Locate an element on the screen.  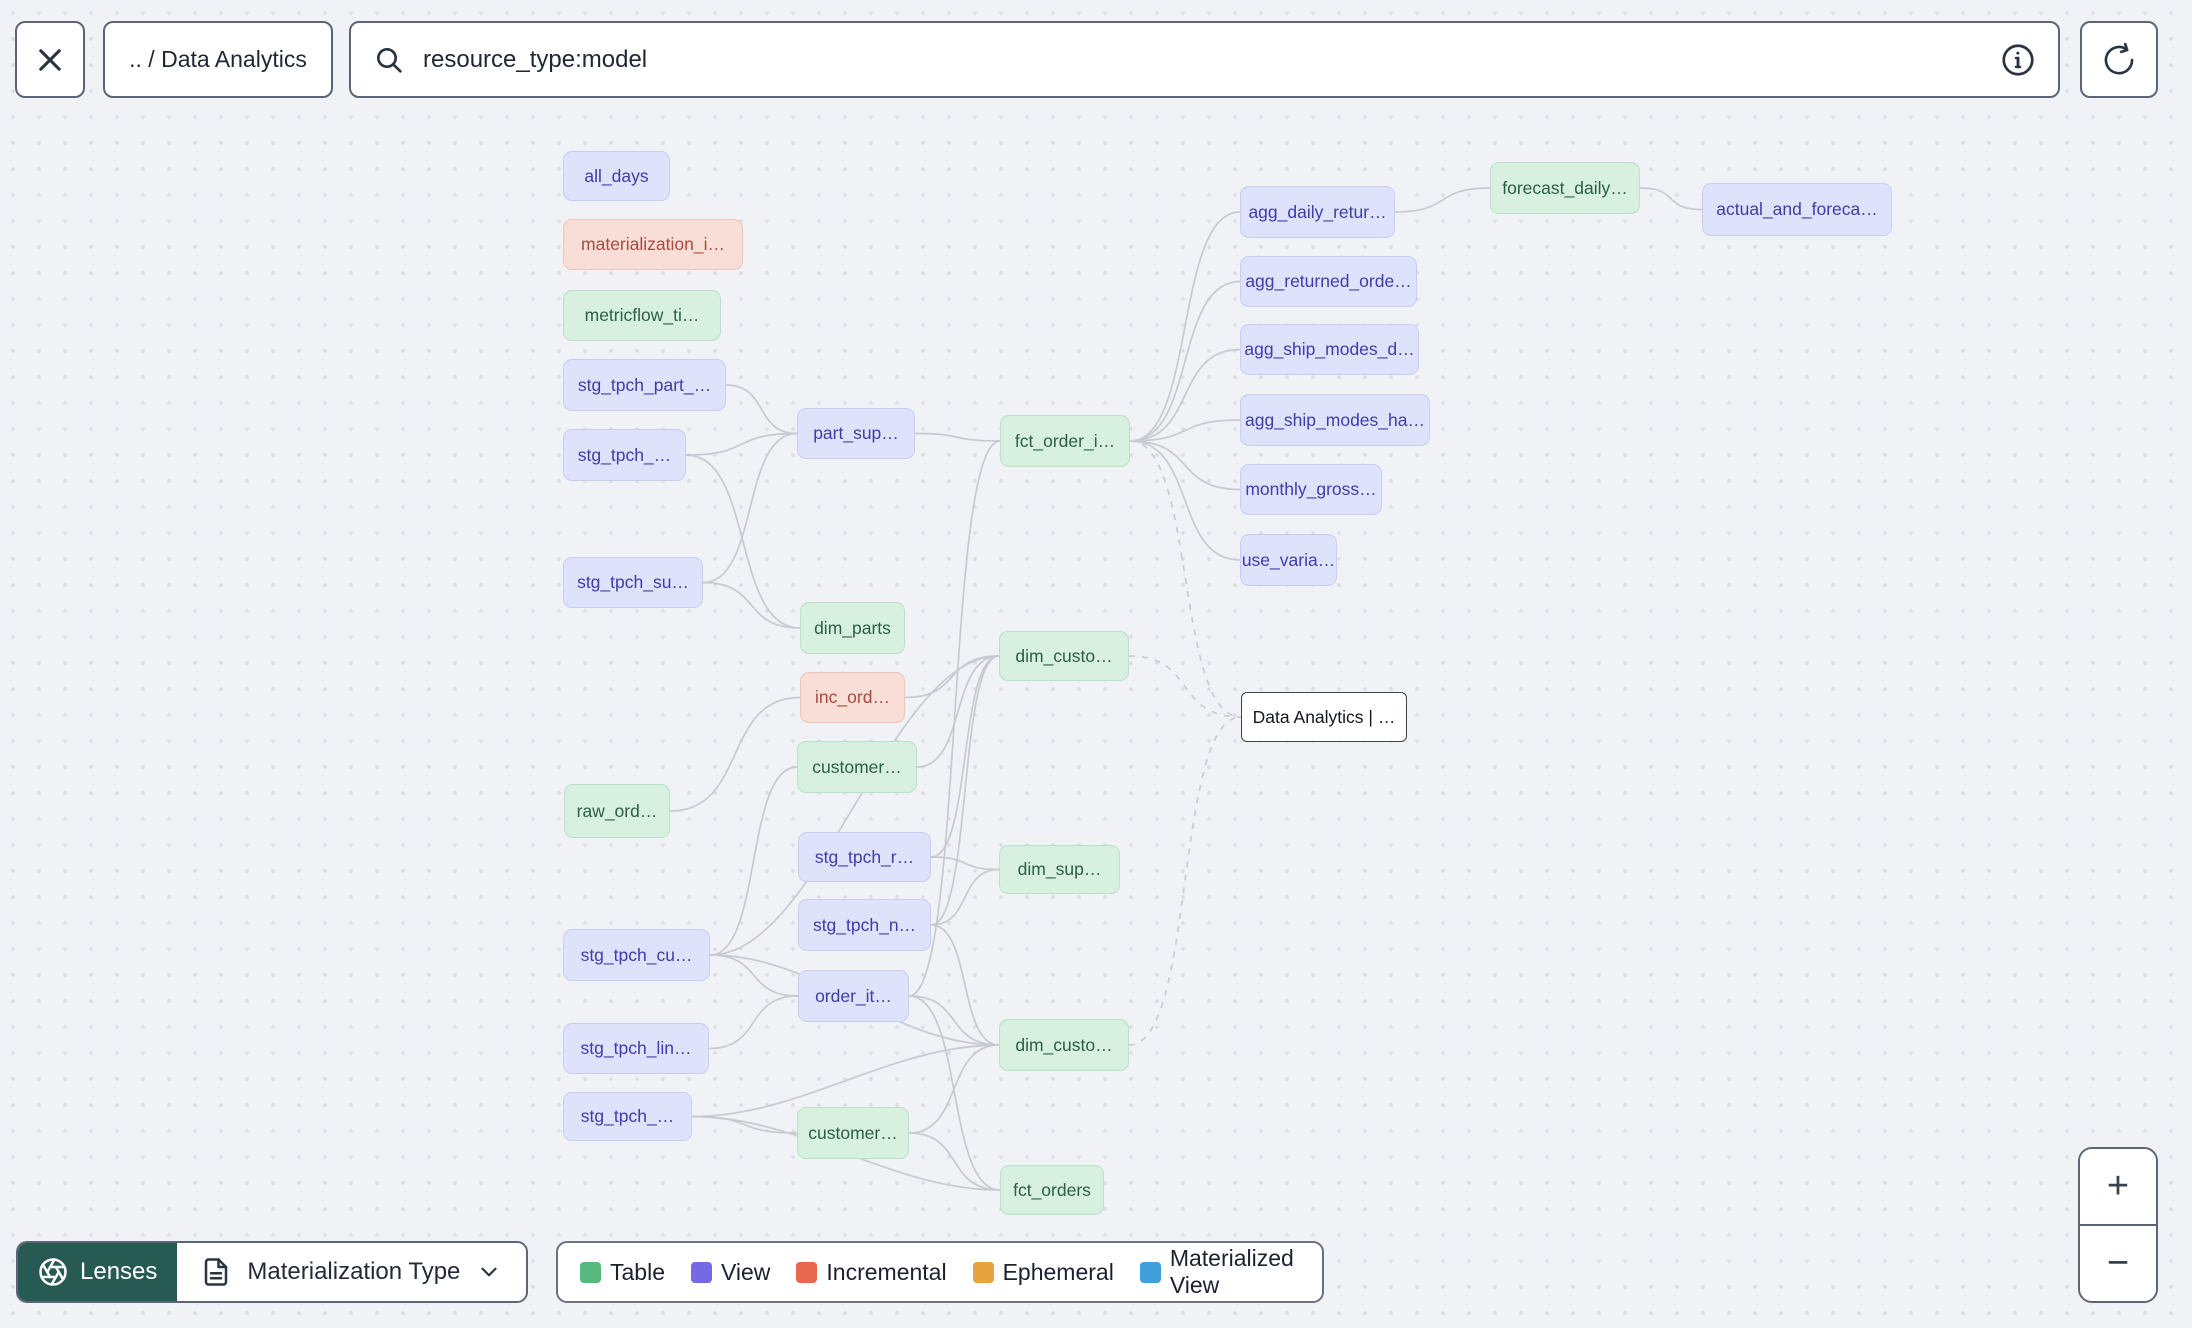
zoom-out-button: − is located at coordinates (2118, 1262).